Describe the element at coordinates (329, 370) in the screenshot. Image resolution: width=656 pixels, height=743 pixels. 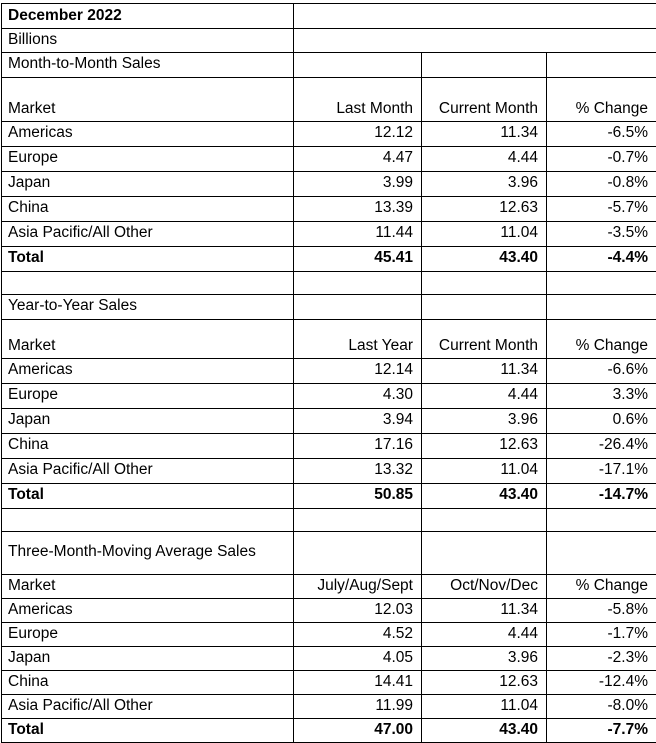
I see `table-row: Americas 12.14 11.34 -6.6%` at that location.